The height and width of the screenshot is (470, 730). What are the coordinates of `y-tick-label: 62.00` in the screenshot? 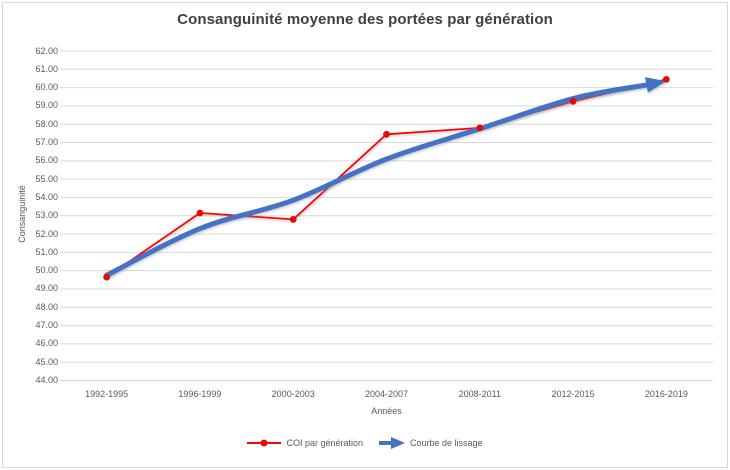 It's located at (46, 50).